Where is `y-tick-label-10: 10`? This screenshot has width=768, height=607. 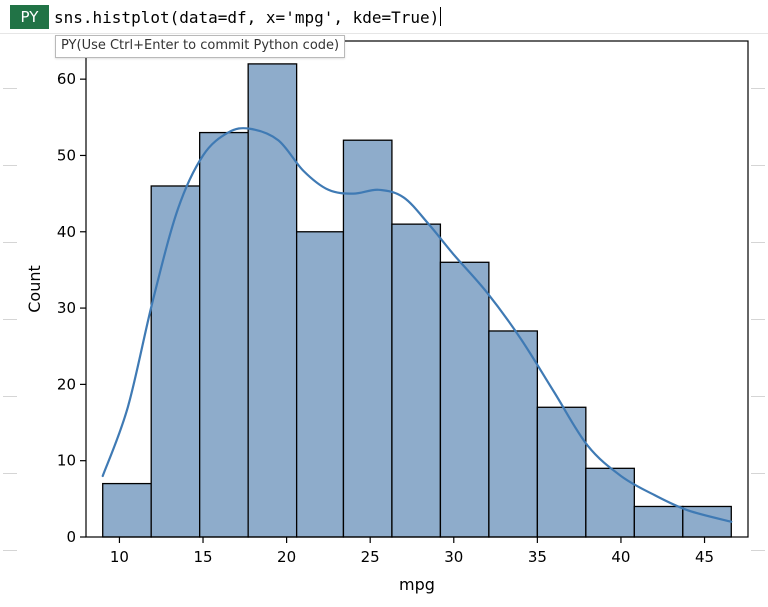 y-tick-label-10: 10 is located at coordinates (66, 461).